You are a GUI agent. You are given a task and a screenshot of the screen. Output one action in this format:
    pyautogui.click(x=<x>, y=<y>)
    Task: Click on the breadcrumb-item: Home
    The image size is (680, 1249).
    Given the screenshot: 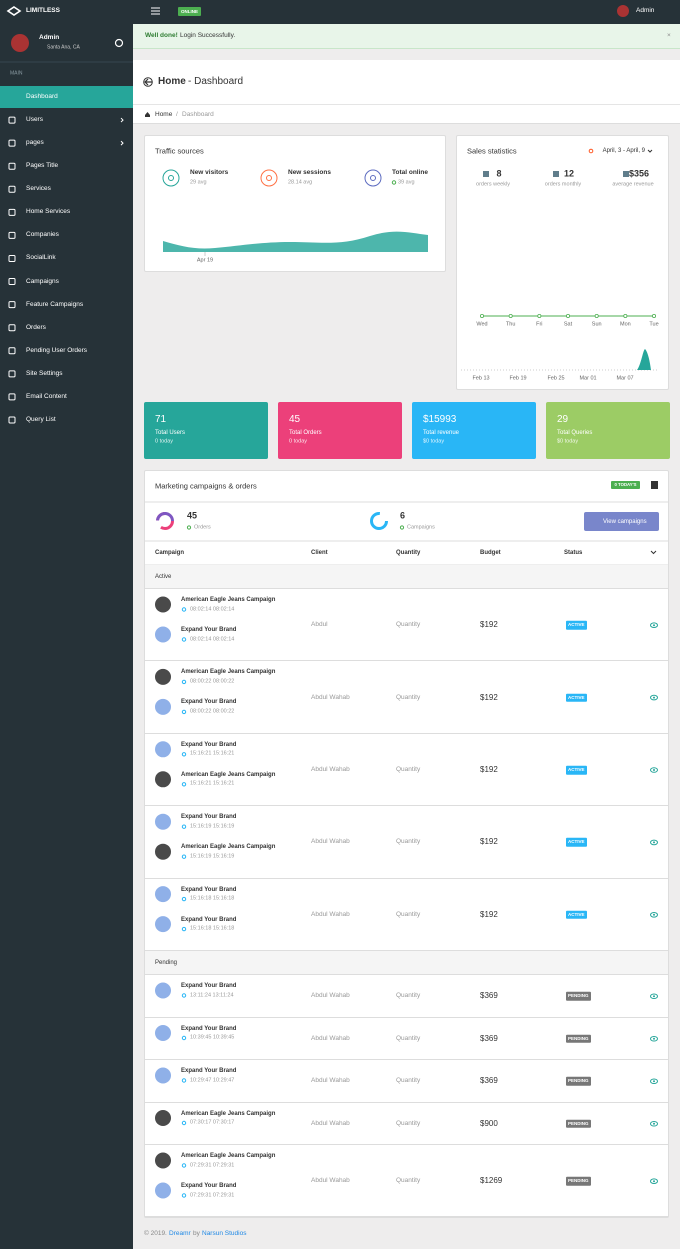 What is the action you would take?
    pyautogui.click(x=164, y=114)
    